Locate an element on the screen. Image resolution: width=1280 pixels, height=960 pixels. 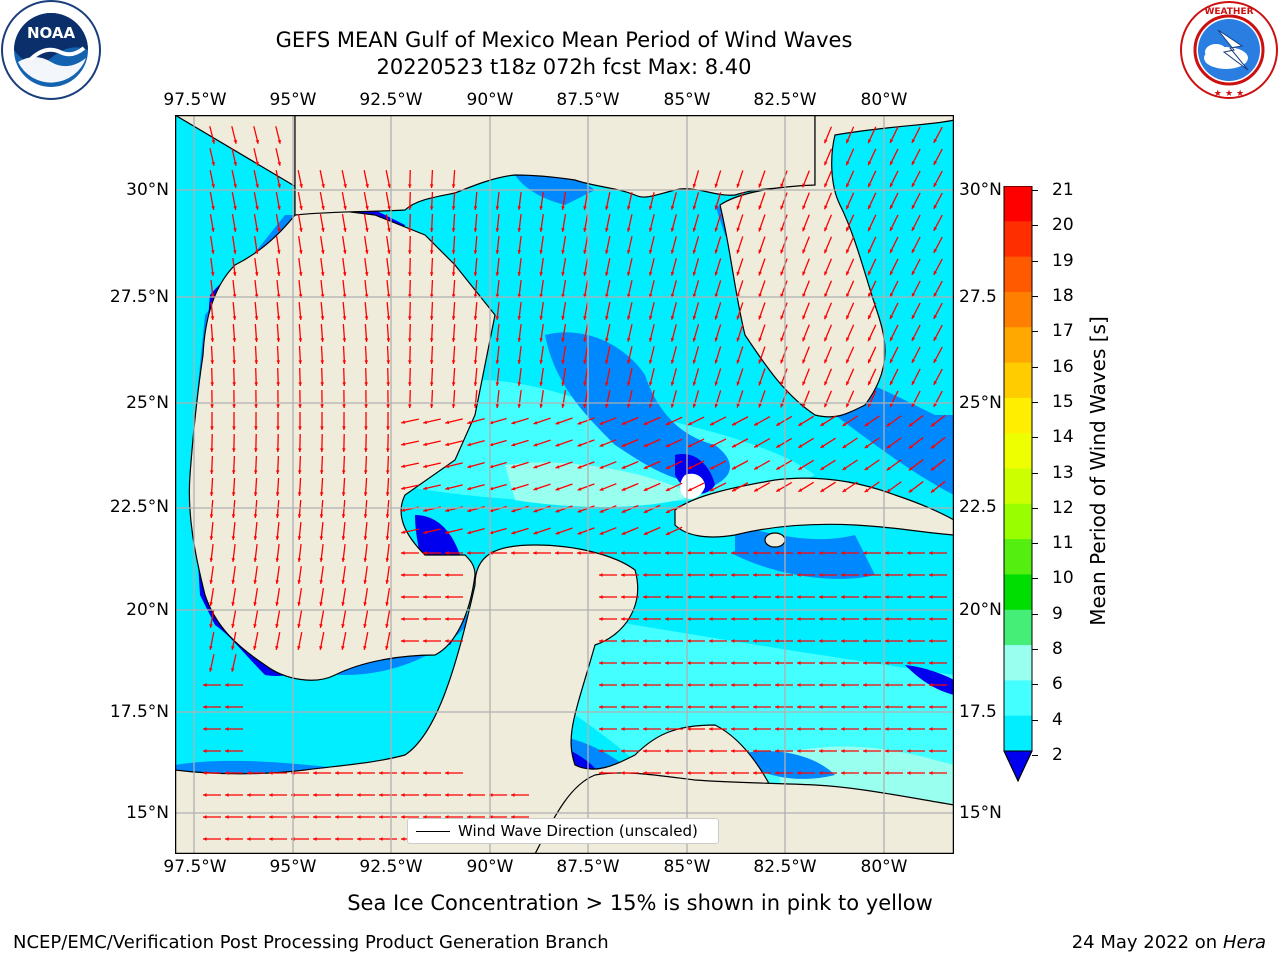
lat-tick-left: 27.5°N is located at coordinates (139, 297).